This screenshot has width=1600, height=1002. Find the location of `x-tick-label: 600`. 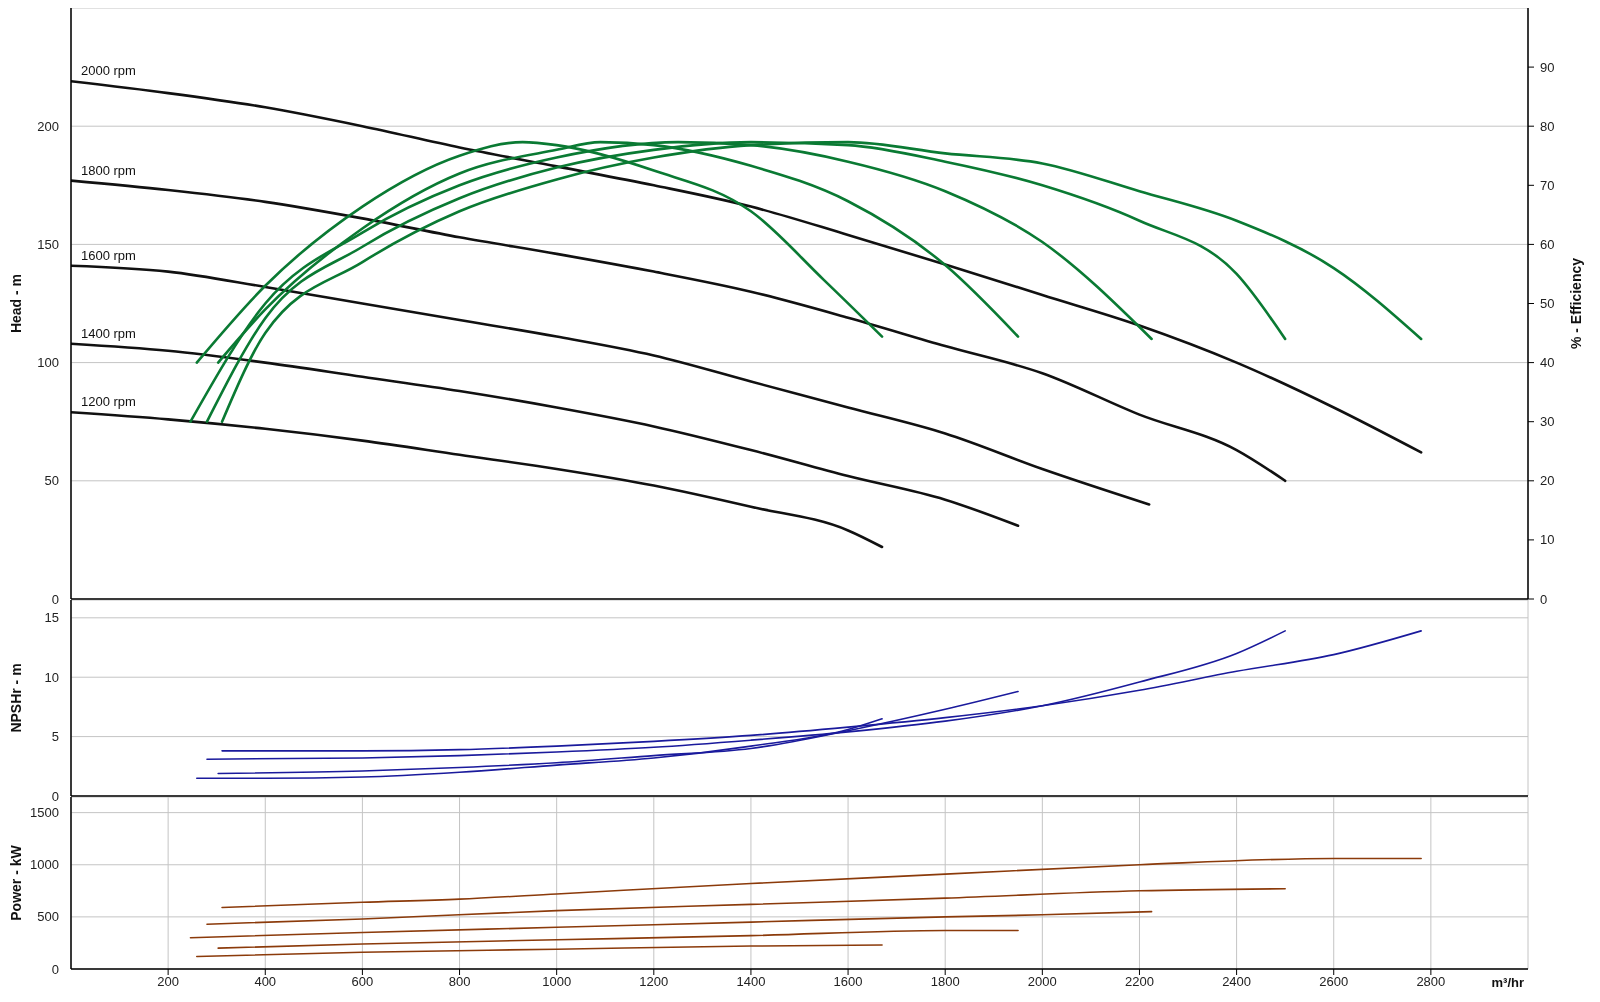

x-tick-label: 600 is located at coordinates (362, 982).